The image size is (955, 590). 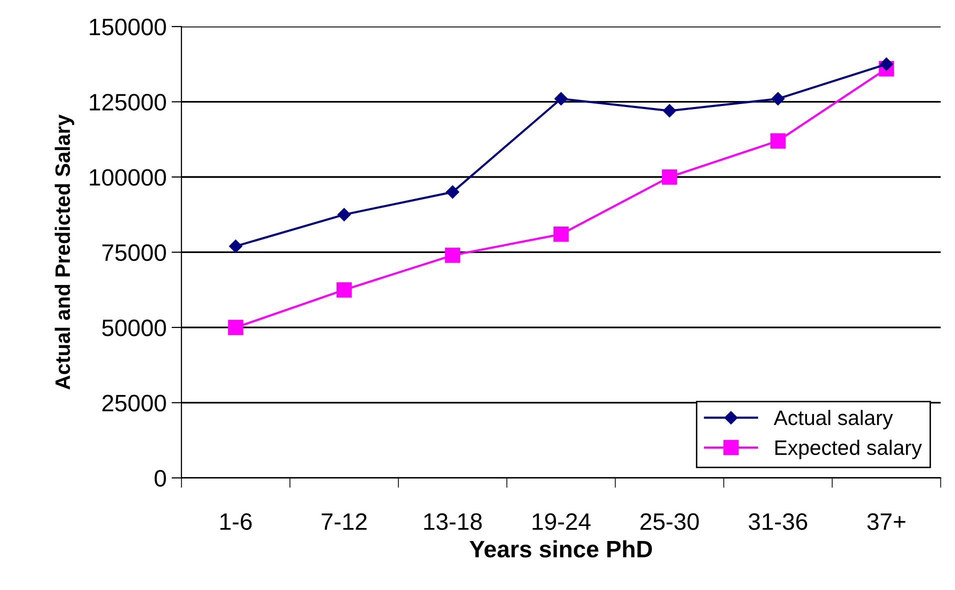 I want to click on y-tick-label: 50000, so click(x=134, y=328).